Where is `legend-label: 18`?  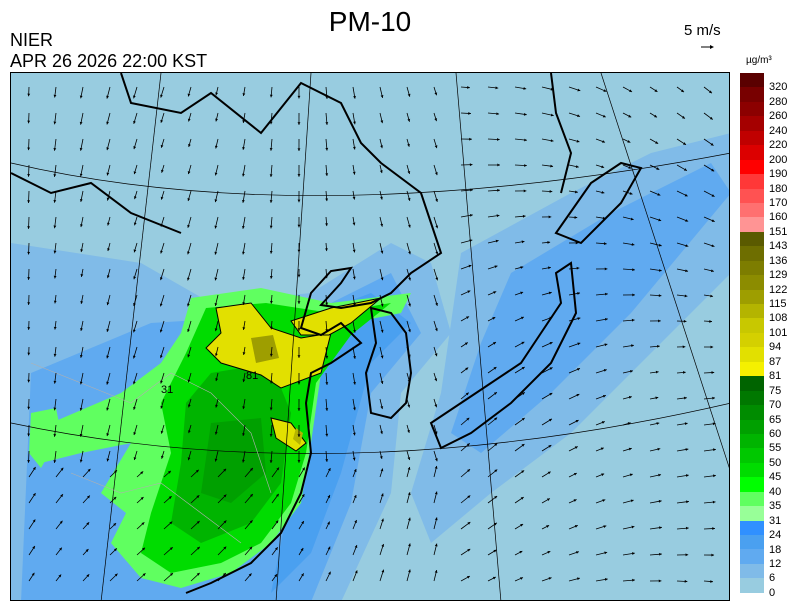
legend-label: 18 is located at coordinates (775, 549).